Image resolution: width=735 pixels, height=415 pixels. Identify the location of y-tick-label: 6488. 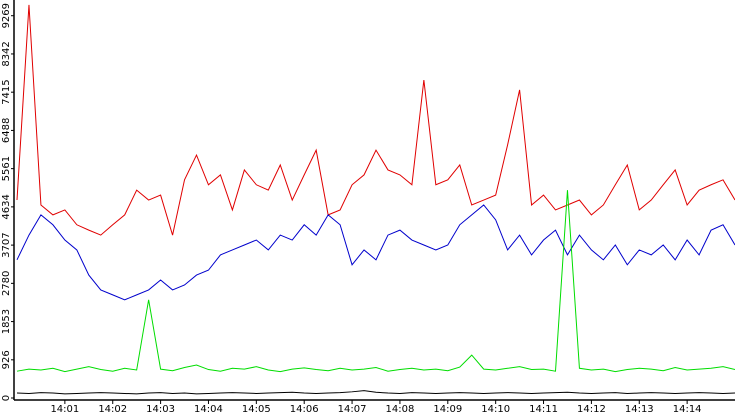
(6, 130).